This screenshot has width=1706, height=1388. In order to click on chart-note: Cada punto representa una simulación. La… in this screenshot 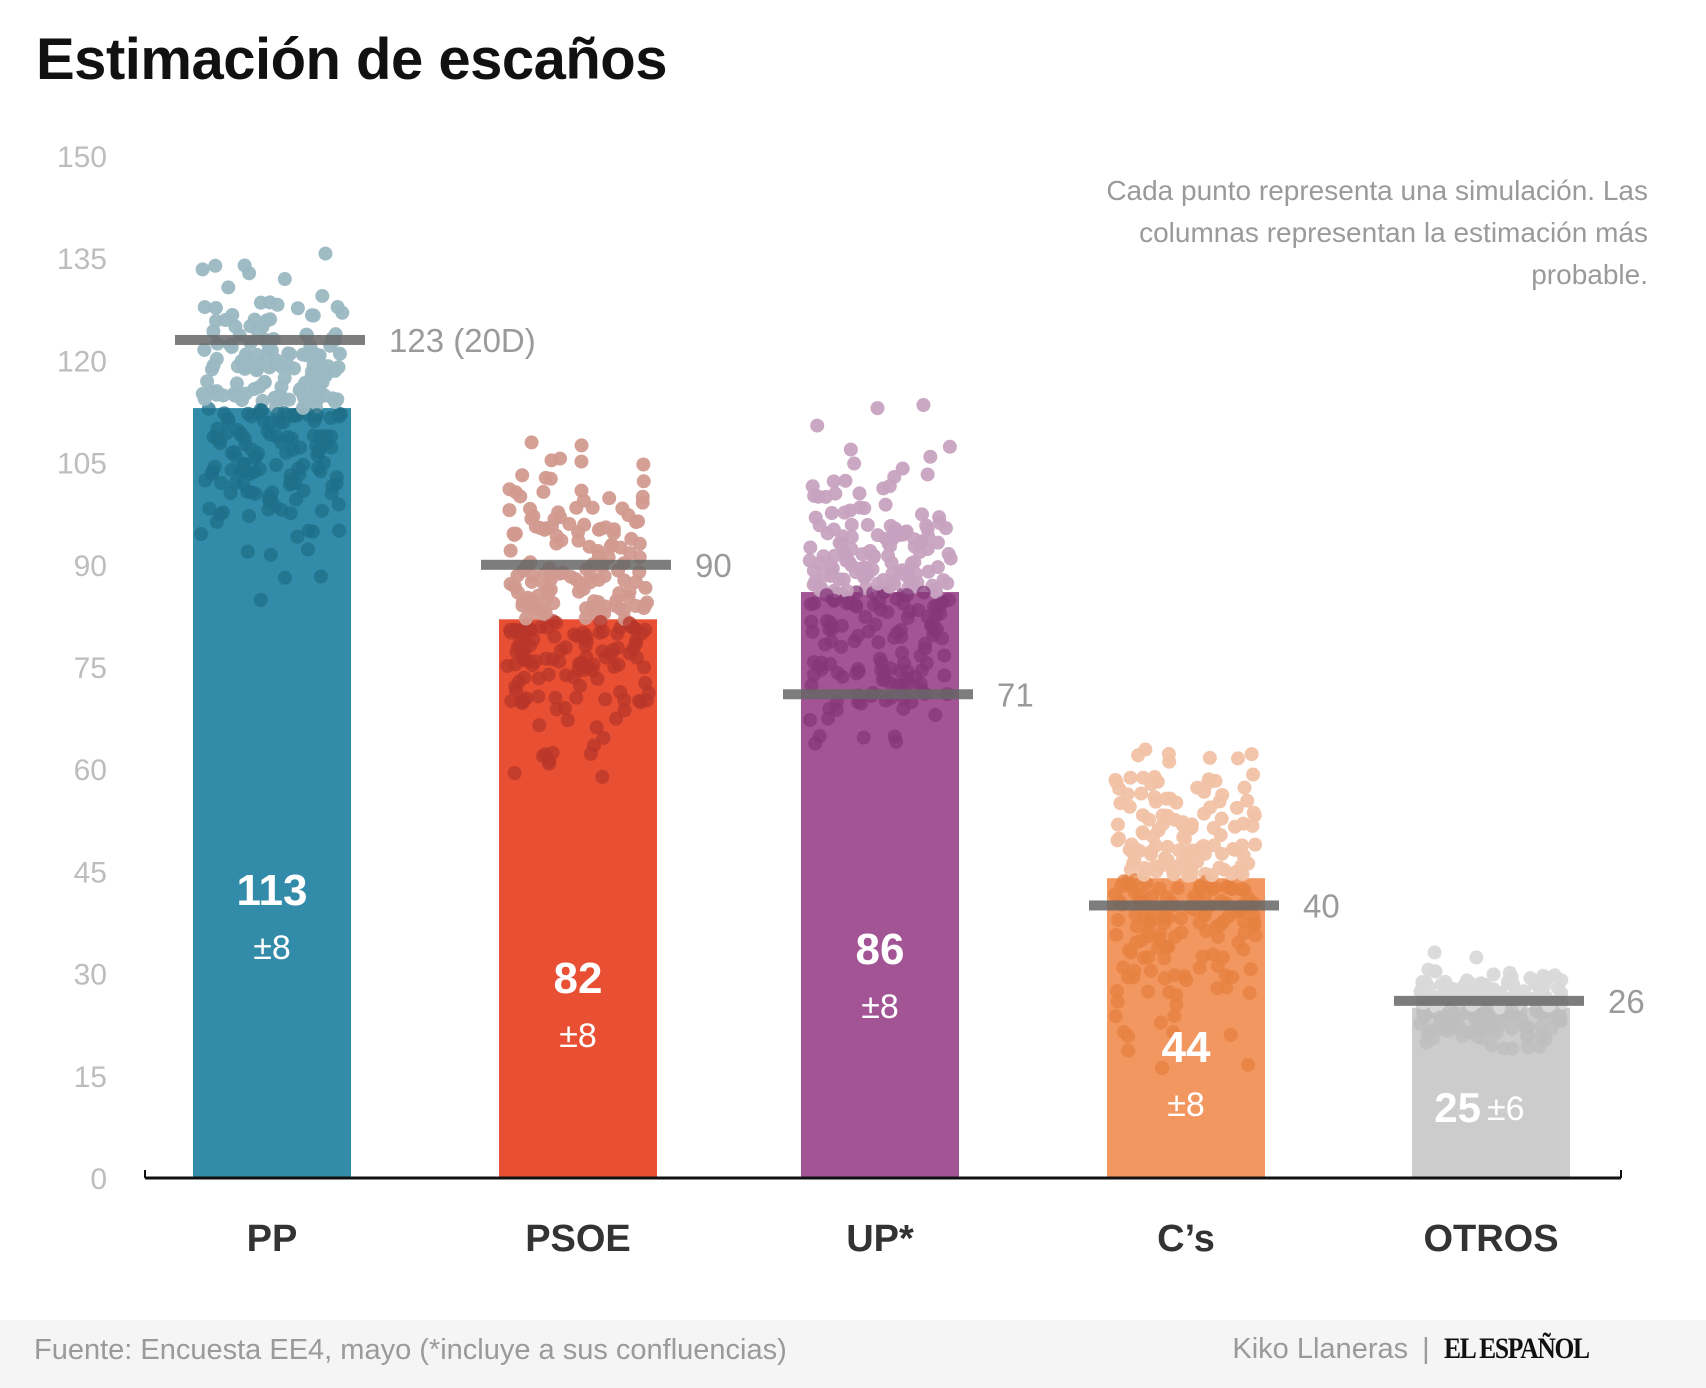, I will do `click(1377, 232)`.